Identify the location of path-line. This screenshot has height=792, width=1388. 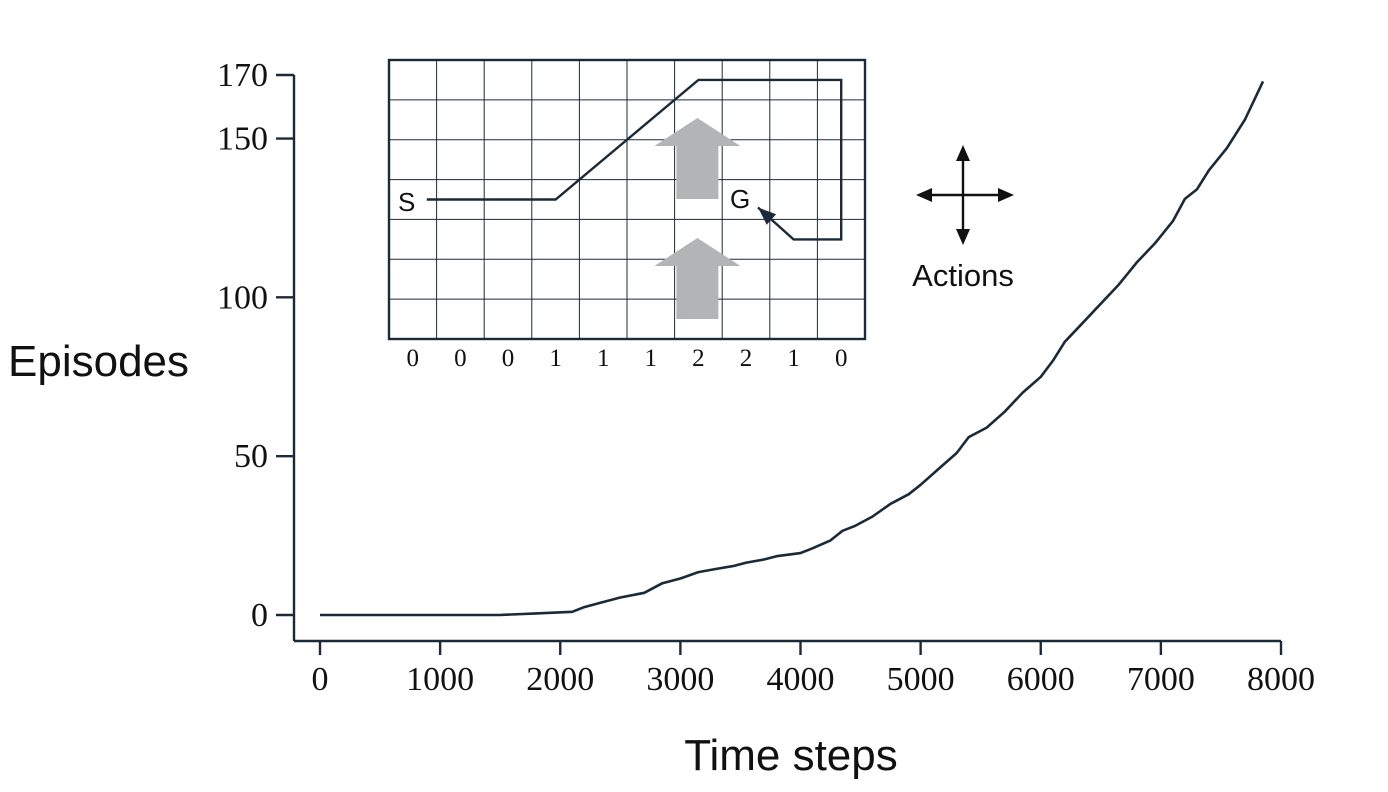
(634, 159).